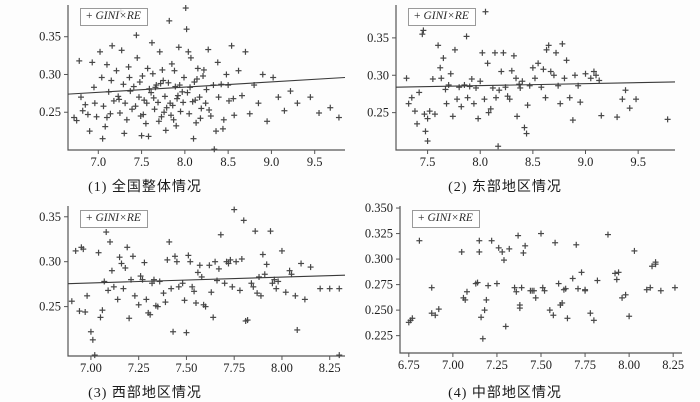 Image resolution: width=700 pixels, height=402 pixels. I want to click on y-tick-label: 0.300, so click(379, 259).